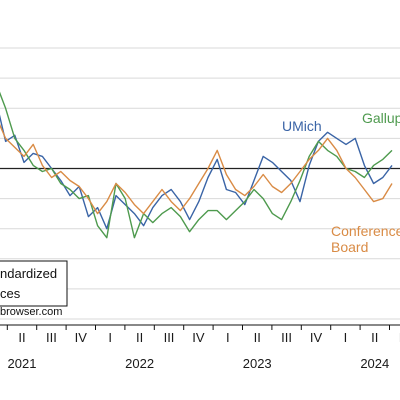 The height and width of the screenshot is (400, 400). What do you see at coordinates (302, 126) in the screenshot?
I see `series-label-umich: UMich` at bounding box center [302, 126].